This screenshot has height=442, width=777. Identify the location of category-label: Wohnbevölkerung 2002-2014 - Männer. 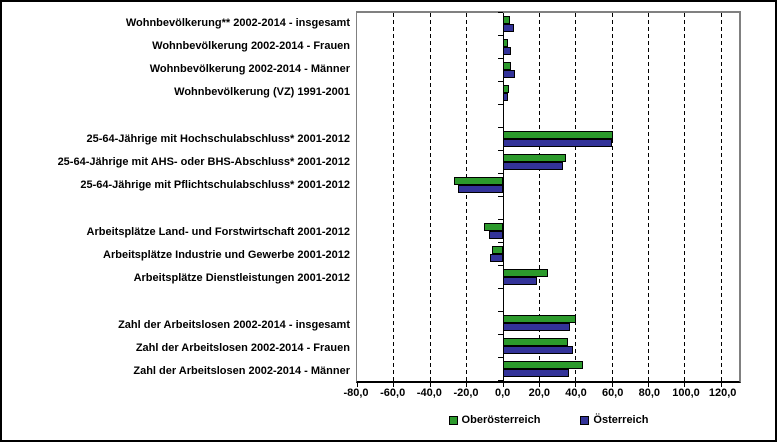
(249, 69).